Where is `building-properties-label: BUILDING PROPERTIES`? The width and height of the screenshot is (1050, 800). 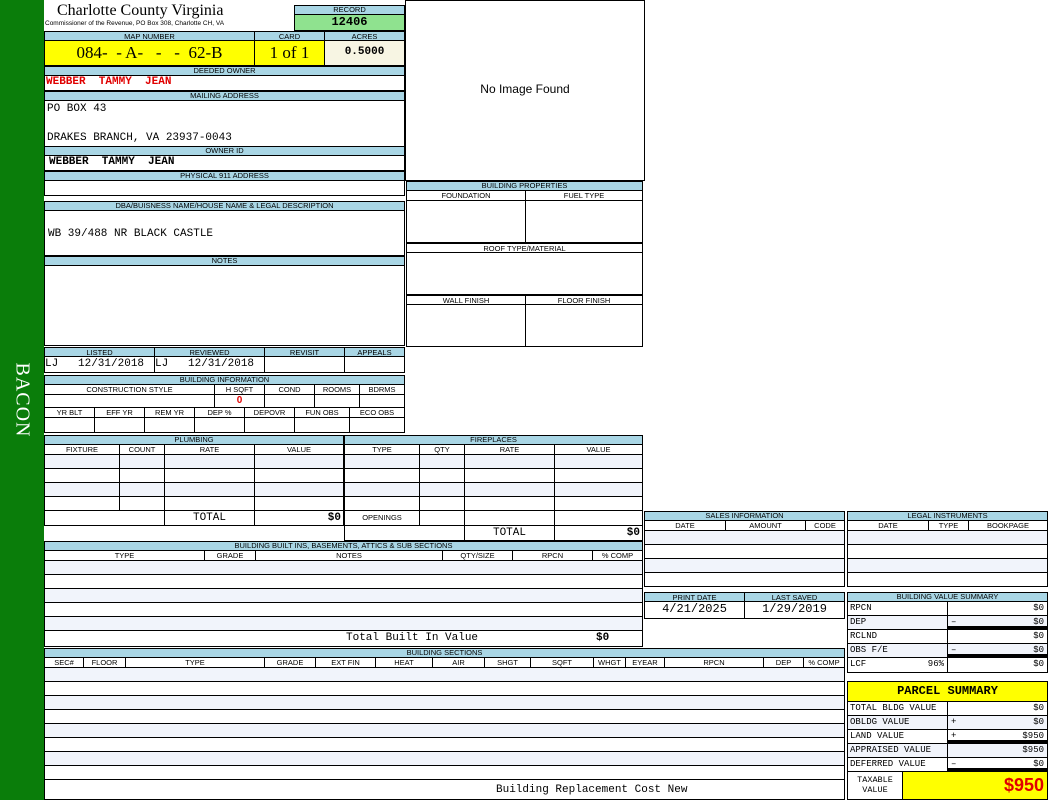 building-properties-label: BUILDING PROPERTIES is located at coordinates (524, 186).